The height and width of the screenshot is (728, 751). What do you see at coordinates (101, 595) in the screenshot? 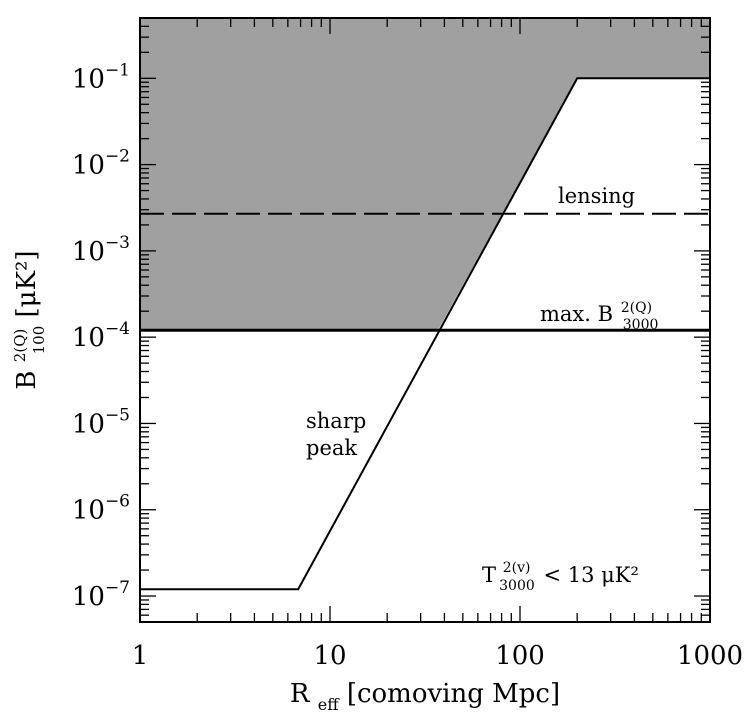
I see `y-tick-label: 10⁻⁷` at bounding box center [101, 595].